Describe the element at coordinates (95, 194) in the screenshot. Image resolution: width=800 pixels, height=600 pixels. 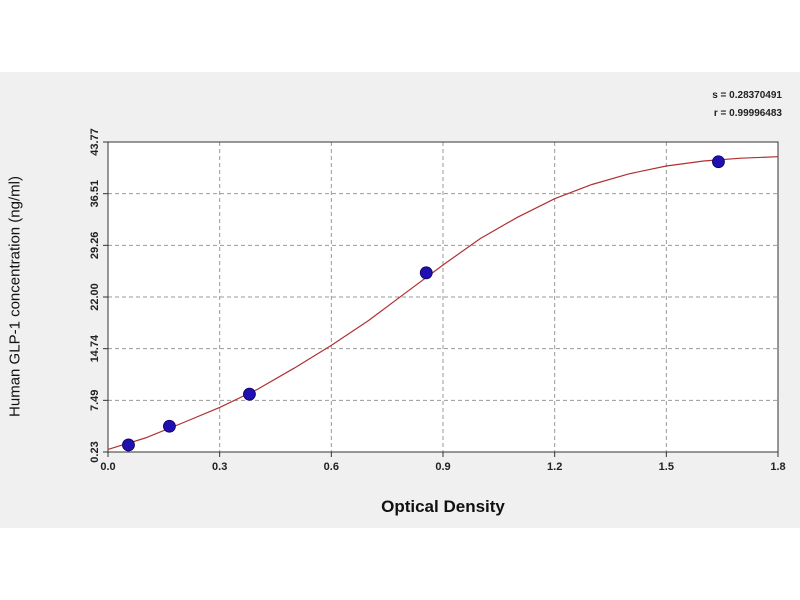
I see `y-tick-label: 36.51` at that location.